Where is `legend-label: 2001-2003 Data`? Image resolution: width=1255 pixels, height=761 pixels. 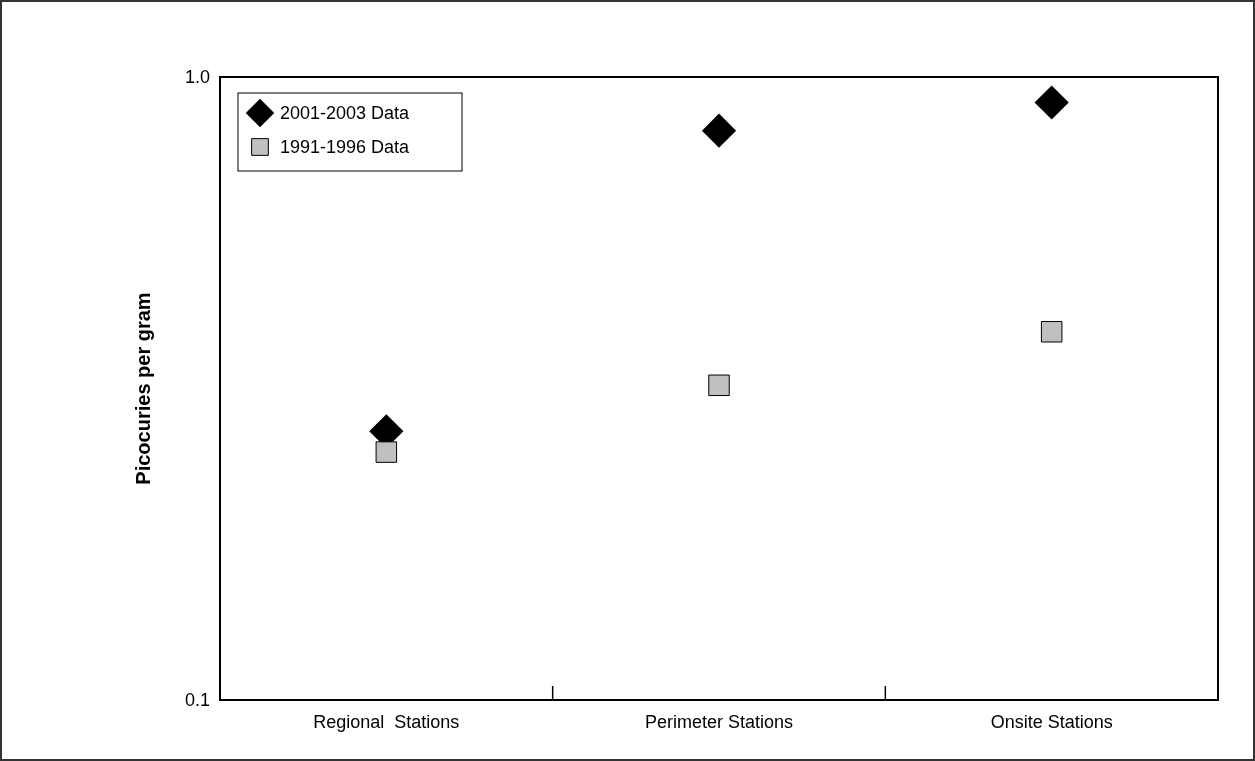
legend-label: 2001-2003 Data is located at coordinates (345, 113).